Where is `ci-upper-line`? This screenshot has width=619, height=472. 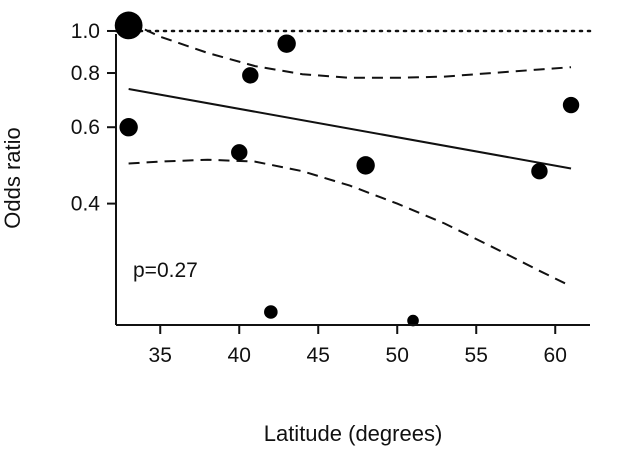 ci-upper-line is located at coordinates (350, 49).